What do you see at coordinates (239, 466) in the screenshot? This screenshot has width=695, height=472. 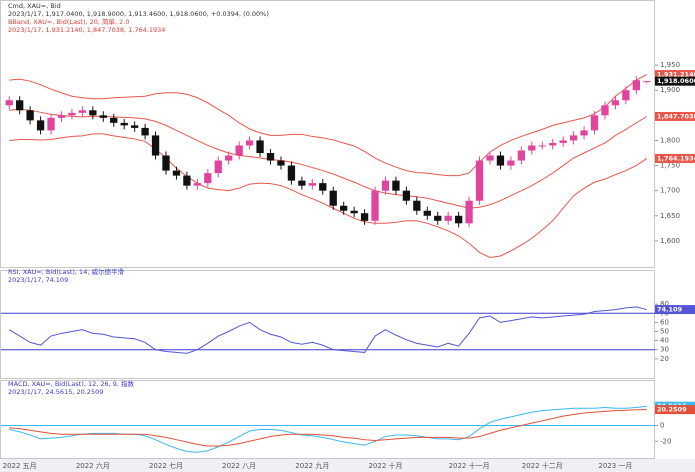 I see `x-tick-label: 2022 八月` at bounding box center [239, 466].